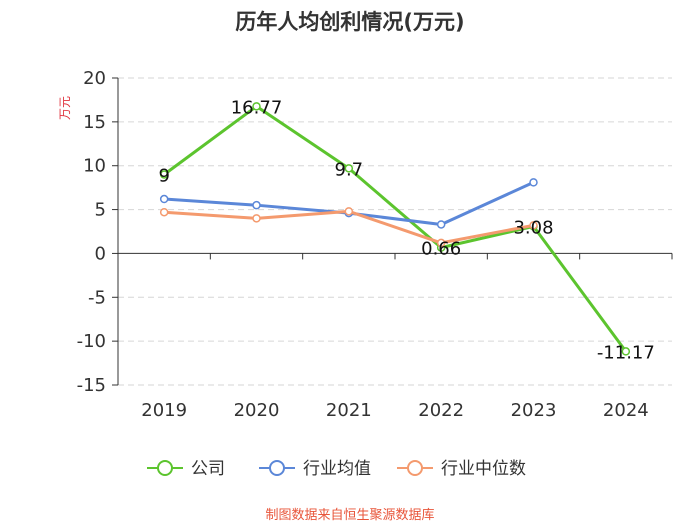 The width and height of the screenshot is (700, 525). Describe the element at coordinates (94, 122) in the screenshot. I see `y-tick-label: 15` at that location.